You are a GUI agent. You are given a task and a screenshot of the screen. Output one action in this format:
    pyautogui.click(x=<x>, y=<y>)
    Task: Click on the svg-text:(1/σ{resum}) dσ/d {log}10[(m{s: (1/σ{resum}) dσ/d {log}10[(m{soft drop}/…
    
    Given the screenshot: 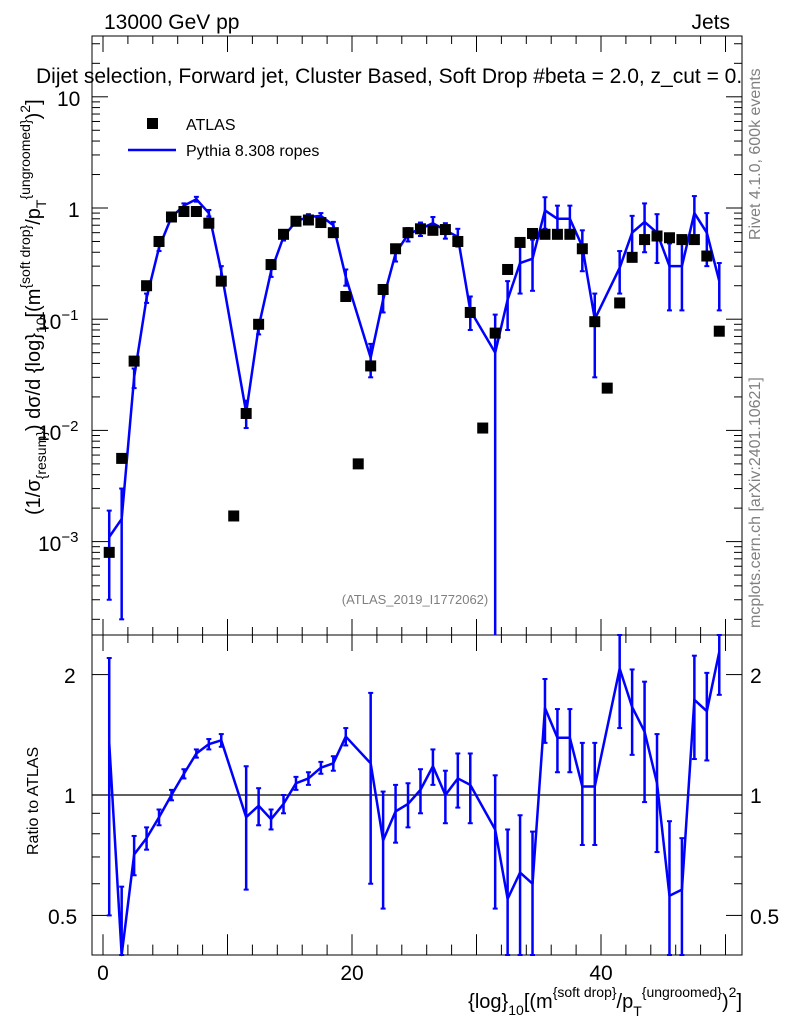 What is the action you would take?
    pyautogui.click(x=33, y=307)
    